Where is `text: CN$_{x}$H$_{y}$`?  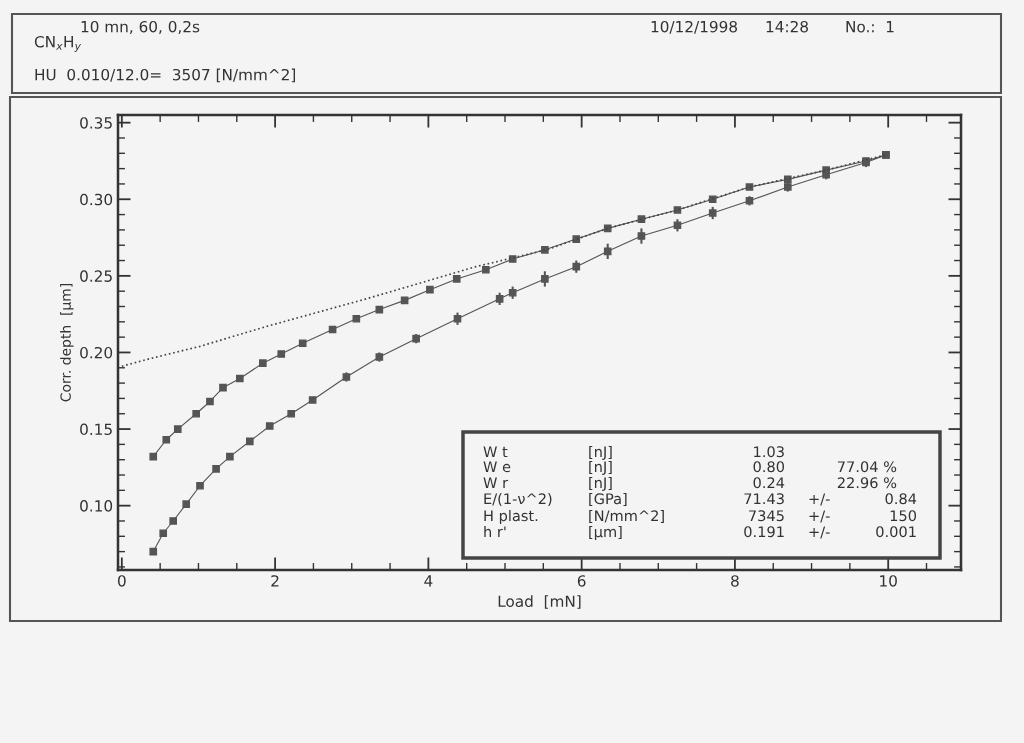
text: CN$_{x}$H$_{y}$ is located at coordinates (58, 43).